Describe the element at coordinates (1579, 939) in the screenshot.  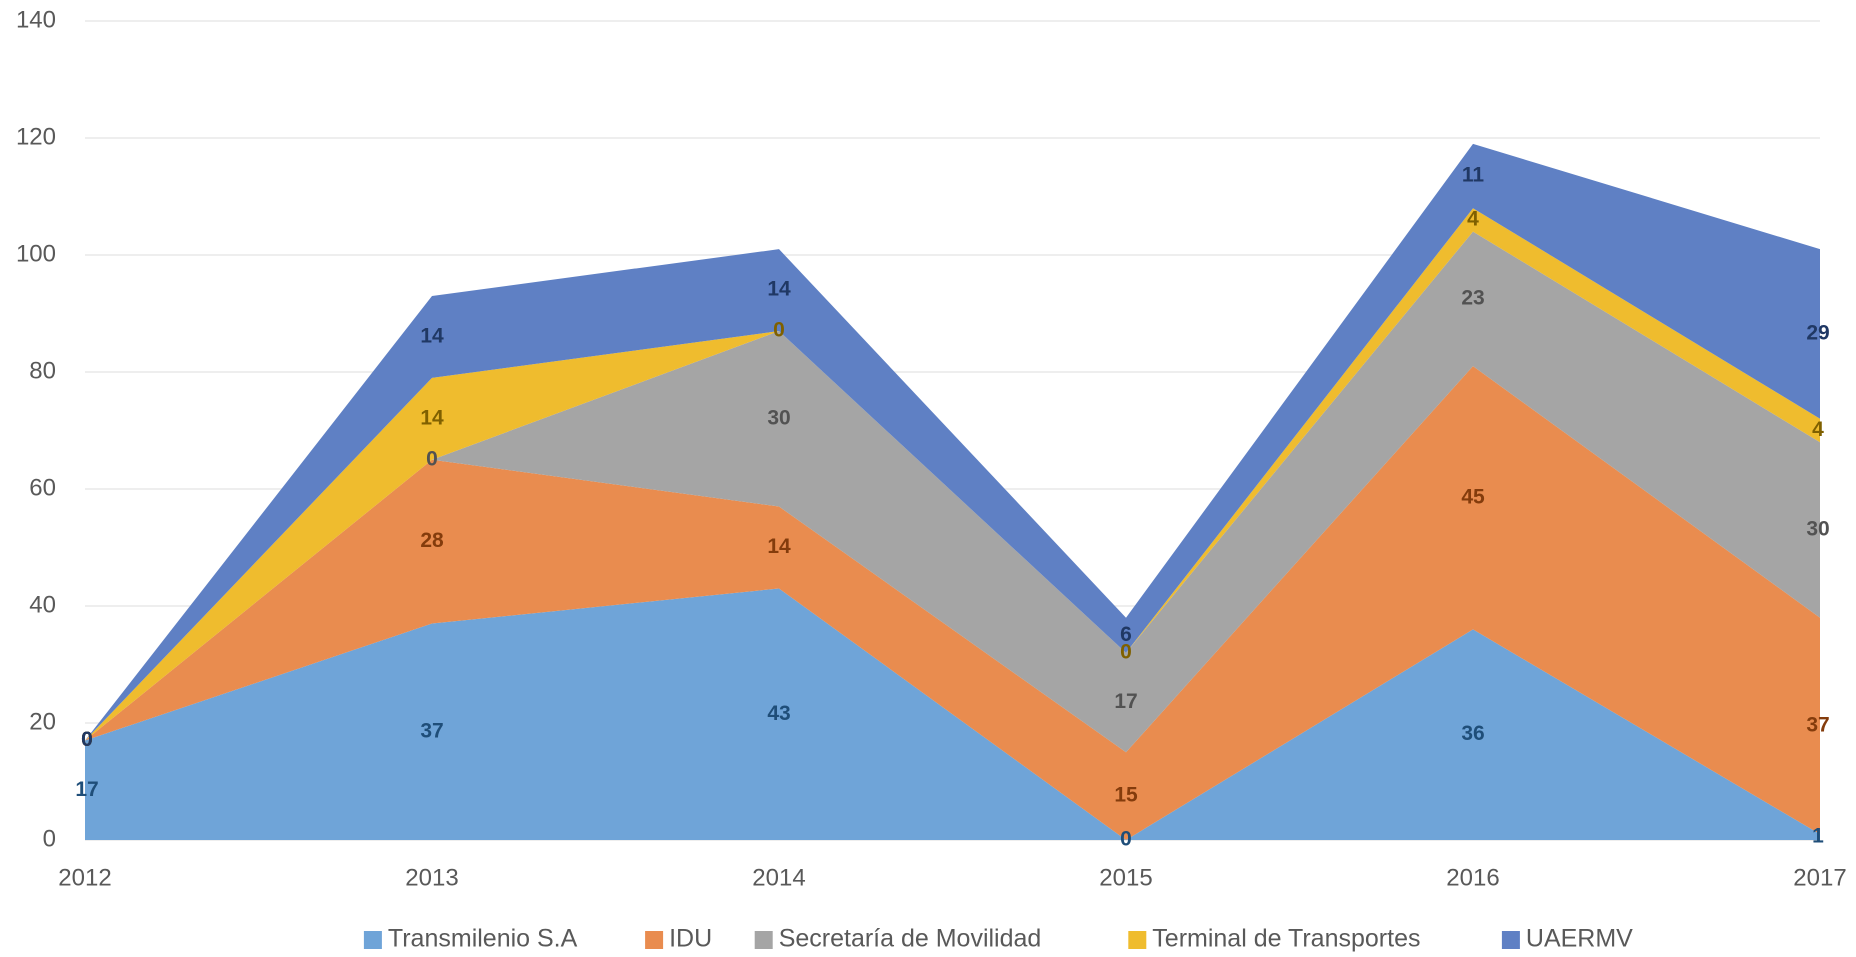
I see `legend-label: UAERMV` at that location.